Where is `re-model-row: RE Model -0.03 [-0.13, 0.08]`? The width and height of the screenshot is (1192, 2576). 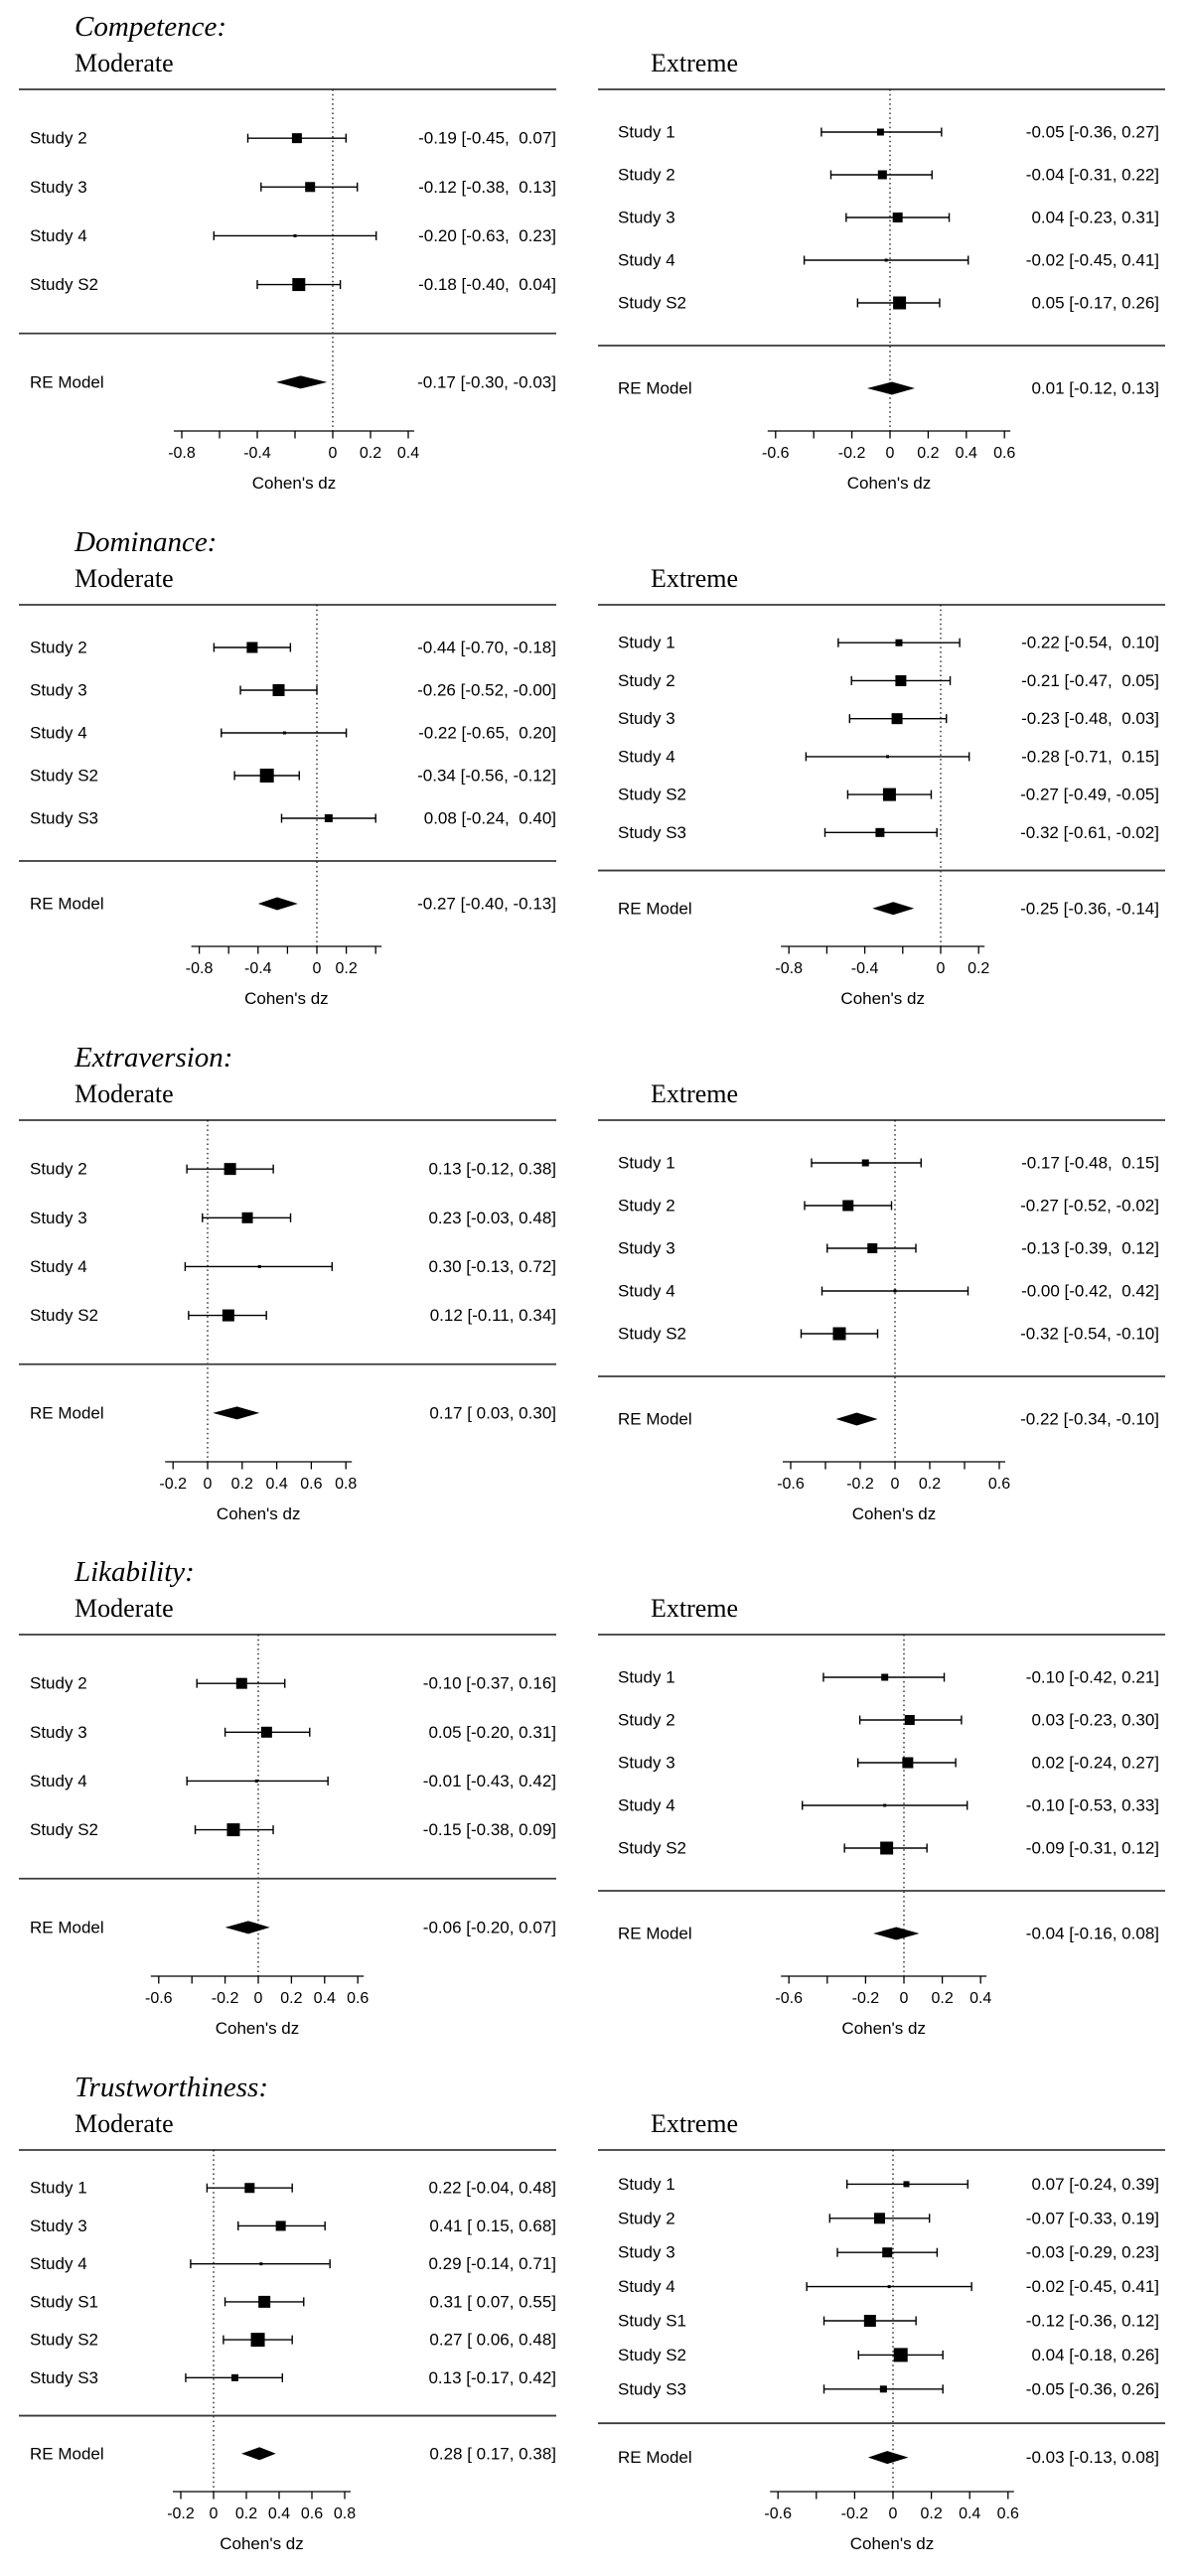
re-model-row: RE Model -0.03 [-0.13, 0.08] is located at coordinates (889, 2458).